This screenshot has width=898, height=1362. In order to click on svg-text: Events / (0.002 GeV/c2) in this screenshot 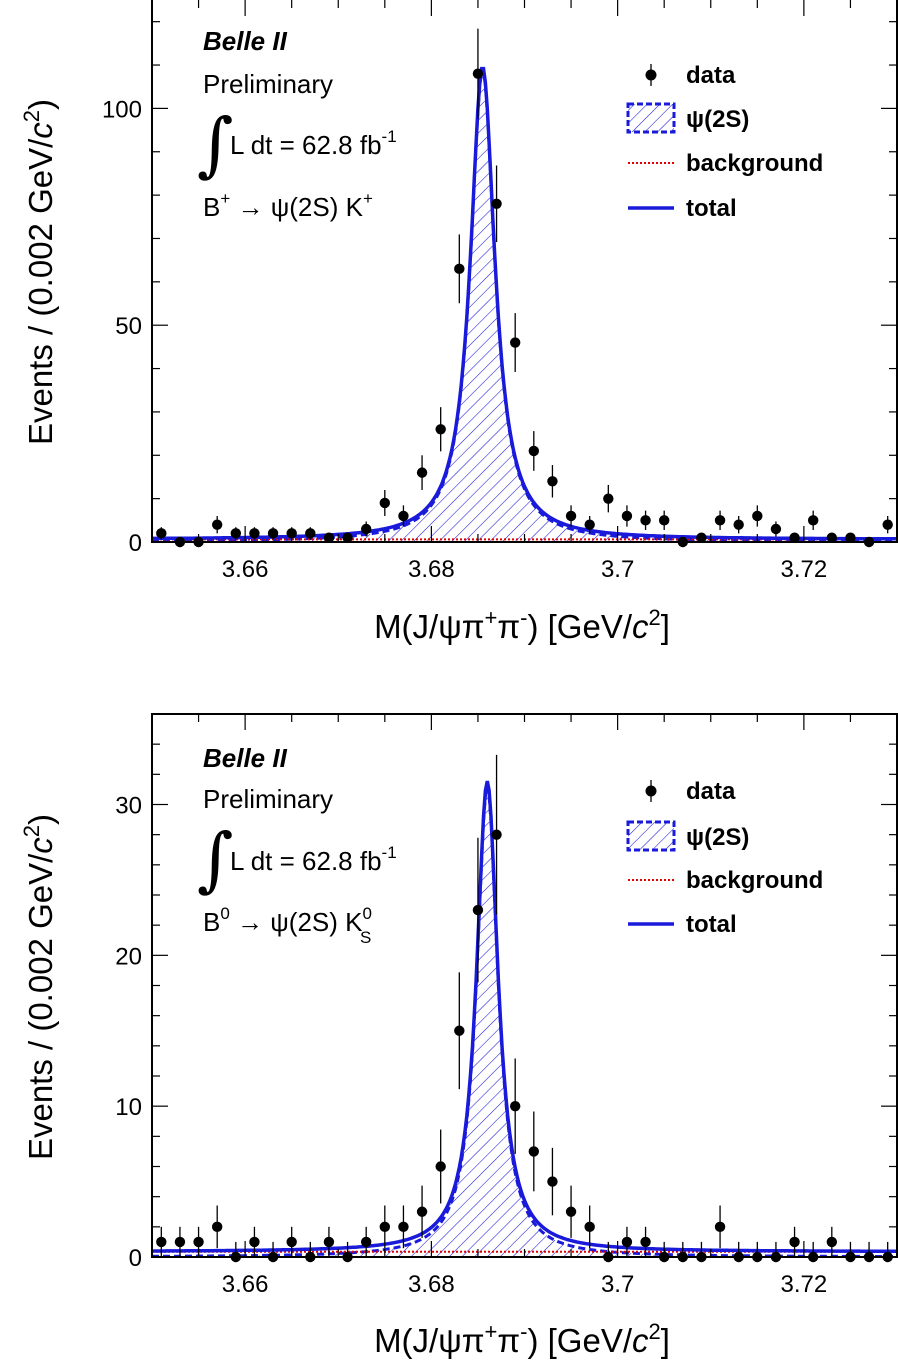, I will do `click(39, 987)`.